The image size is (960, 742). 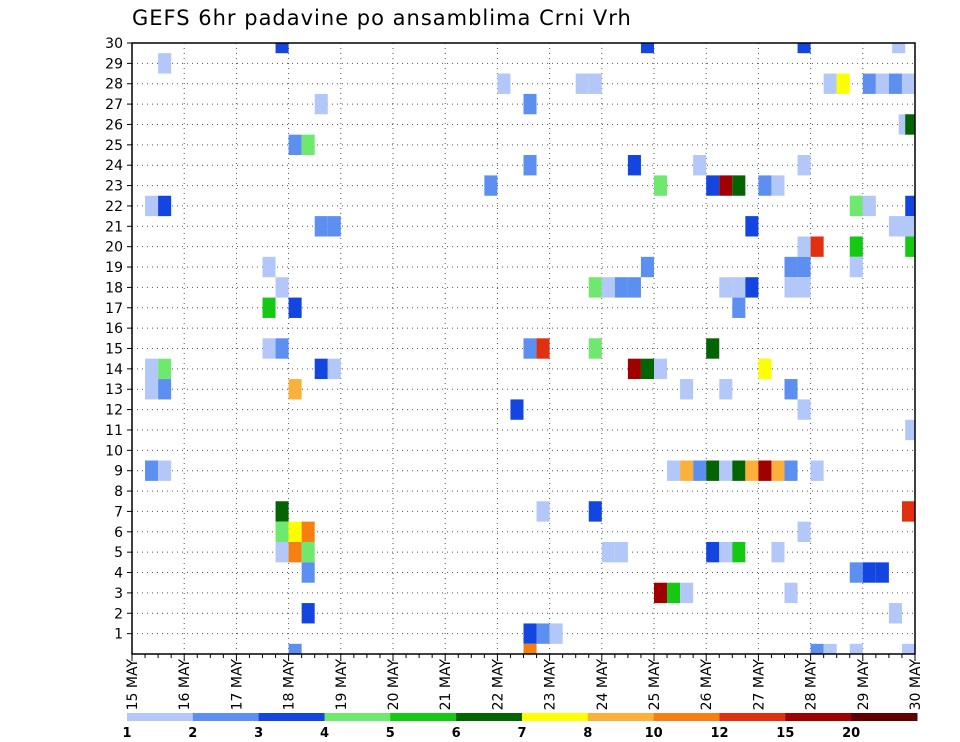 I want to click on y-tick-label: 11, so click(x=114, y=431).